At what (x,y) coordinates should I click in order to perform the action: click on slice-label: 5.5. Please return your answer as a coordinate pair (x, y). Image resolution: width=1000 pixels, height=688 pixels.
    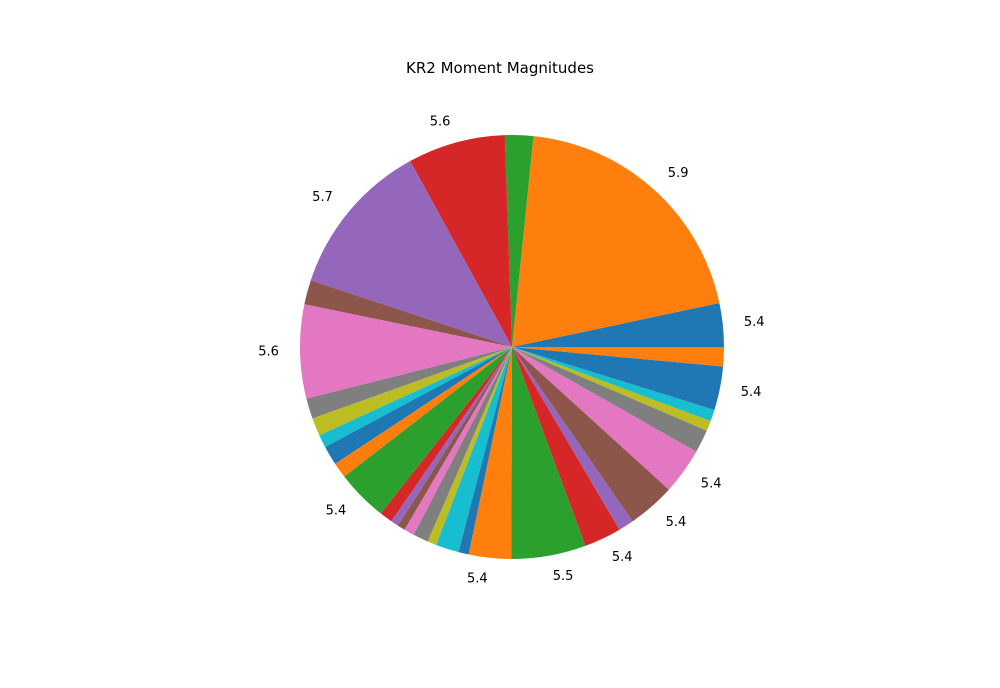
    Looking at the image, I should click on (563, 576).